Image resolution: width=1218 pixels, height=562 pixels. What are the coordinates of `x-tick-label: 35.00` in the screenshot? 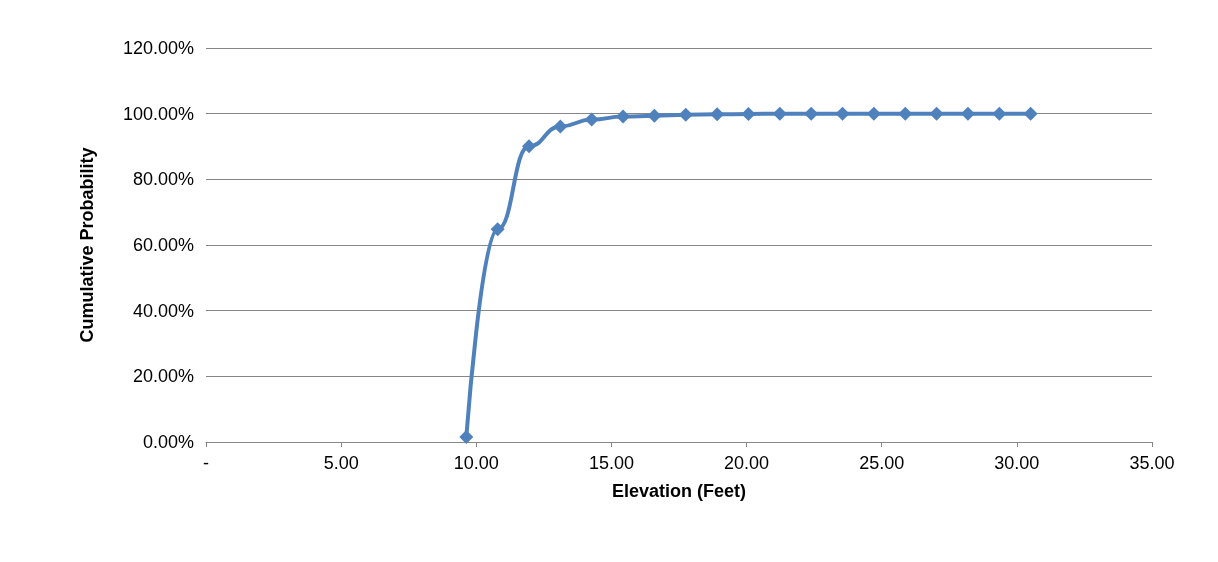 It's located at (1152, 463).